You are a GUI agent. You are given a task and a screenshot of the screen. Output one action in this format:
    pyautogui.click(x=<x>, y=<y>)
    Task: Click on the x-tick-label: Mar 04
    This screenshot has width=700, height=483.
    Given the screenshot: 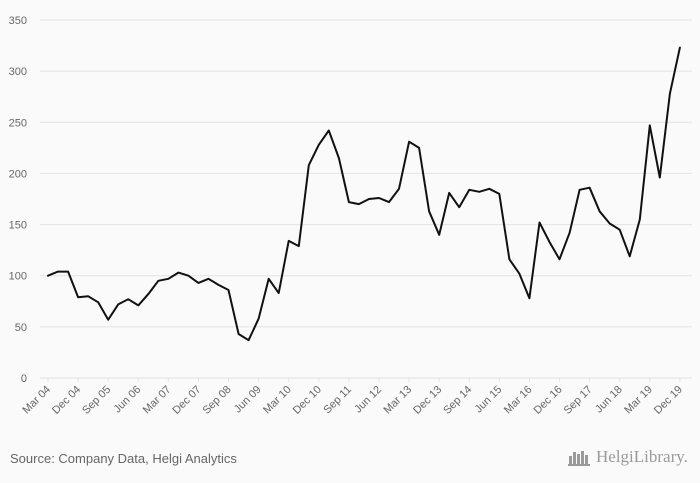 What is the action you would take?
    pyautogui.click(x=36, y=400)
    